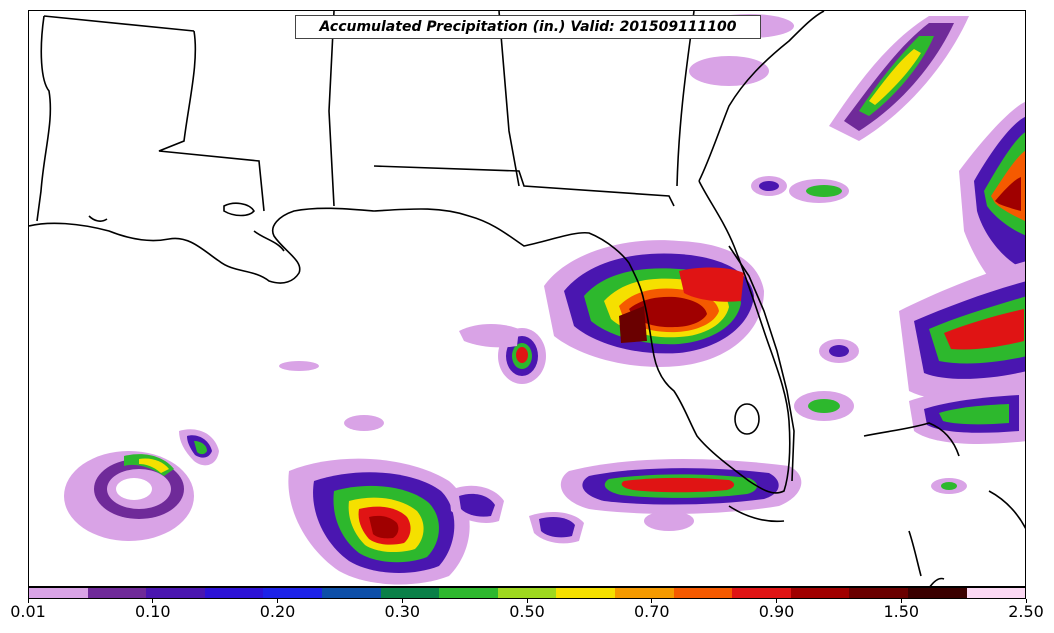 The image size is (1054, 633). I want to click on colorbar-tick-label: 0.20, so click(277, 611).